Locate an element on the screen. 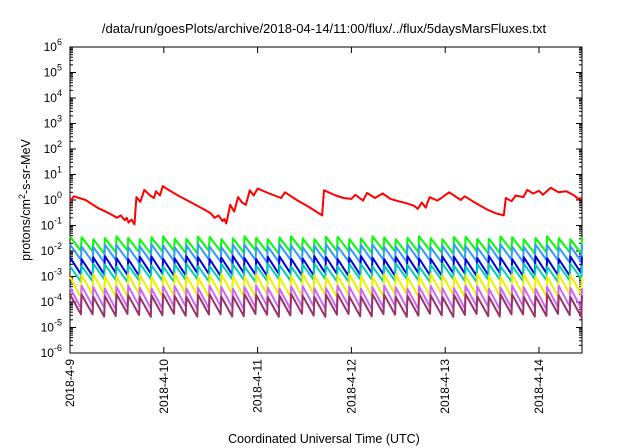  y-tick-exponent: -1 is located at coordinates (58, 221).